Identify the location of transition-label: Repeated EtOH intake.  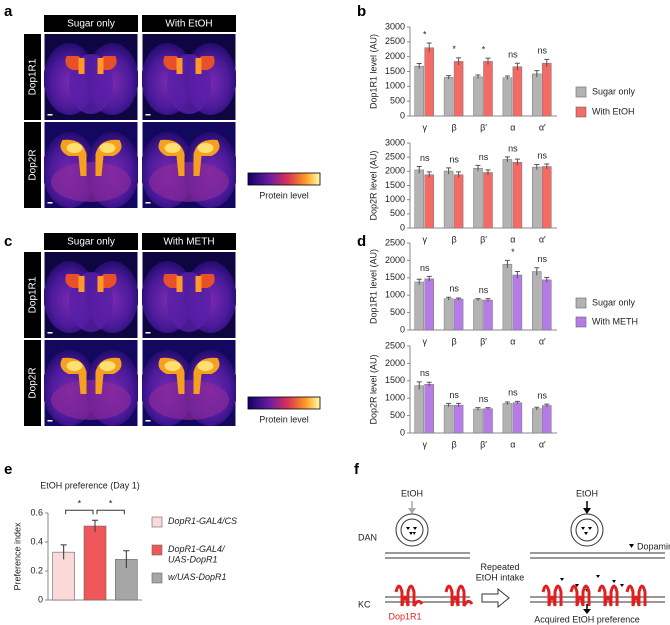
(500, 572).